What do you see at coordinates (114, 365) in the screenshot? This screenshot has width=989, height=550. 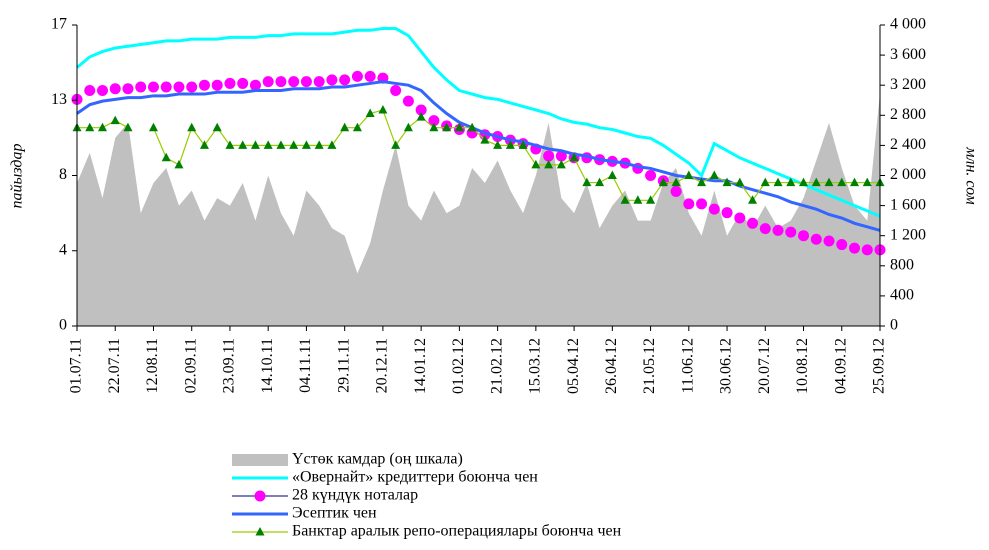 I see `x-tick-label: 22.07.11` at bounding box center [114, 365].